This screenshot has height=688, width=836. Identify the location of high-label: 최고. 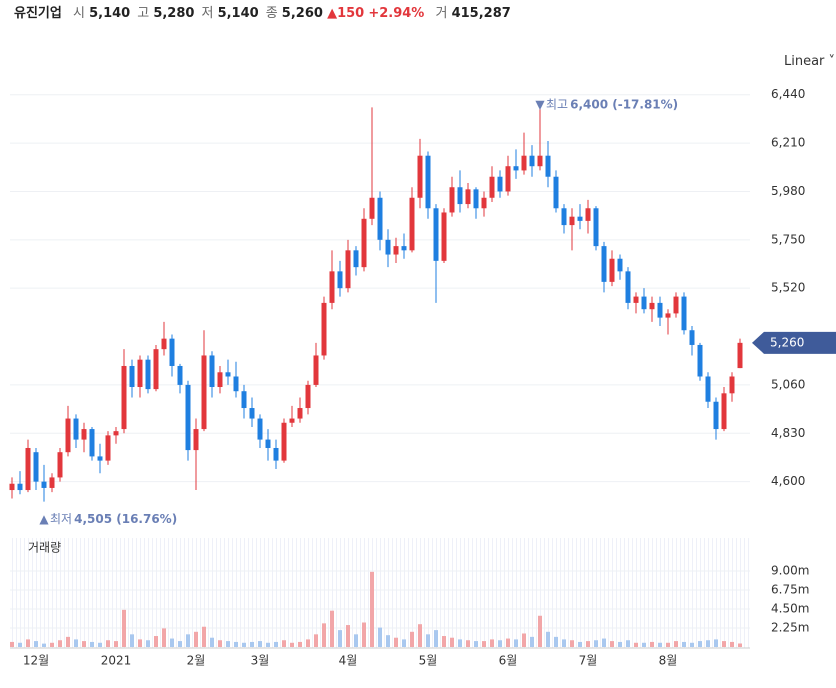
(557, 105).